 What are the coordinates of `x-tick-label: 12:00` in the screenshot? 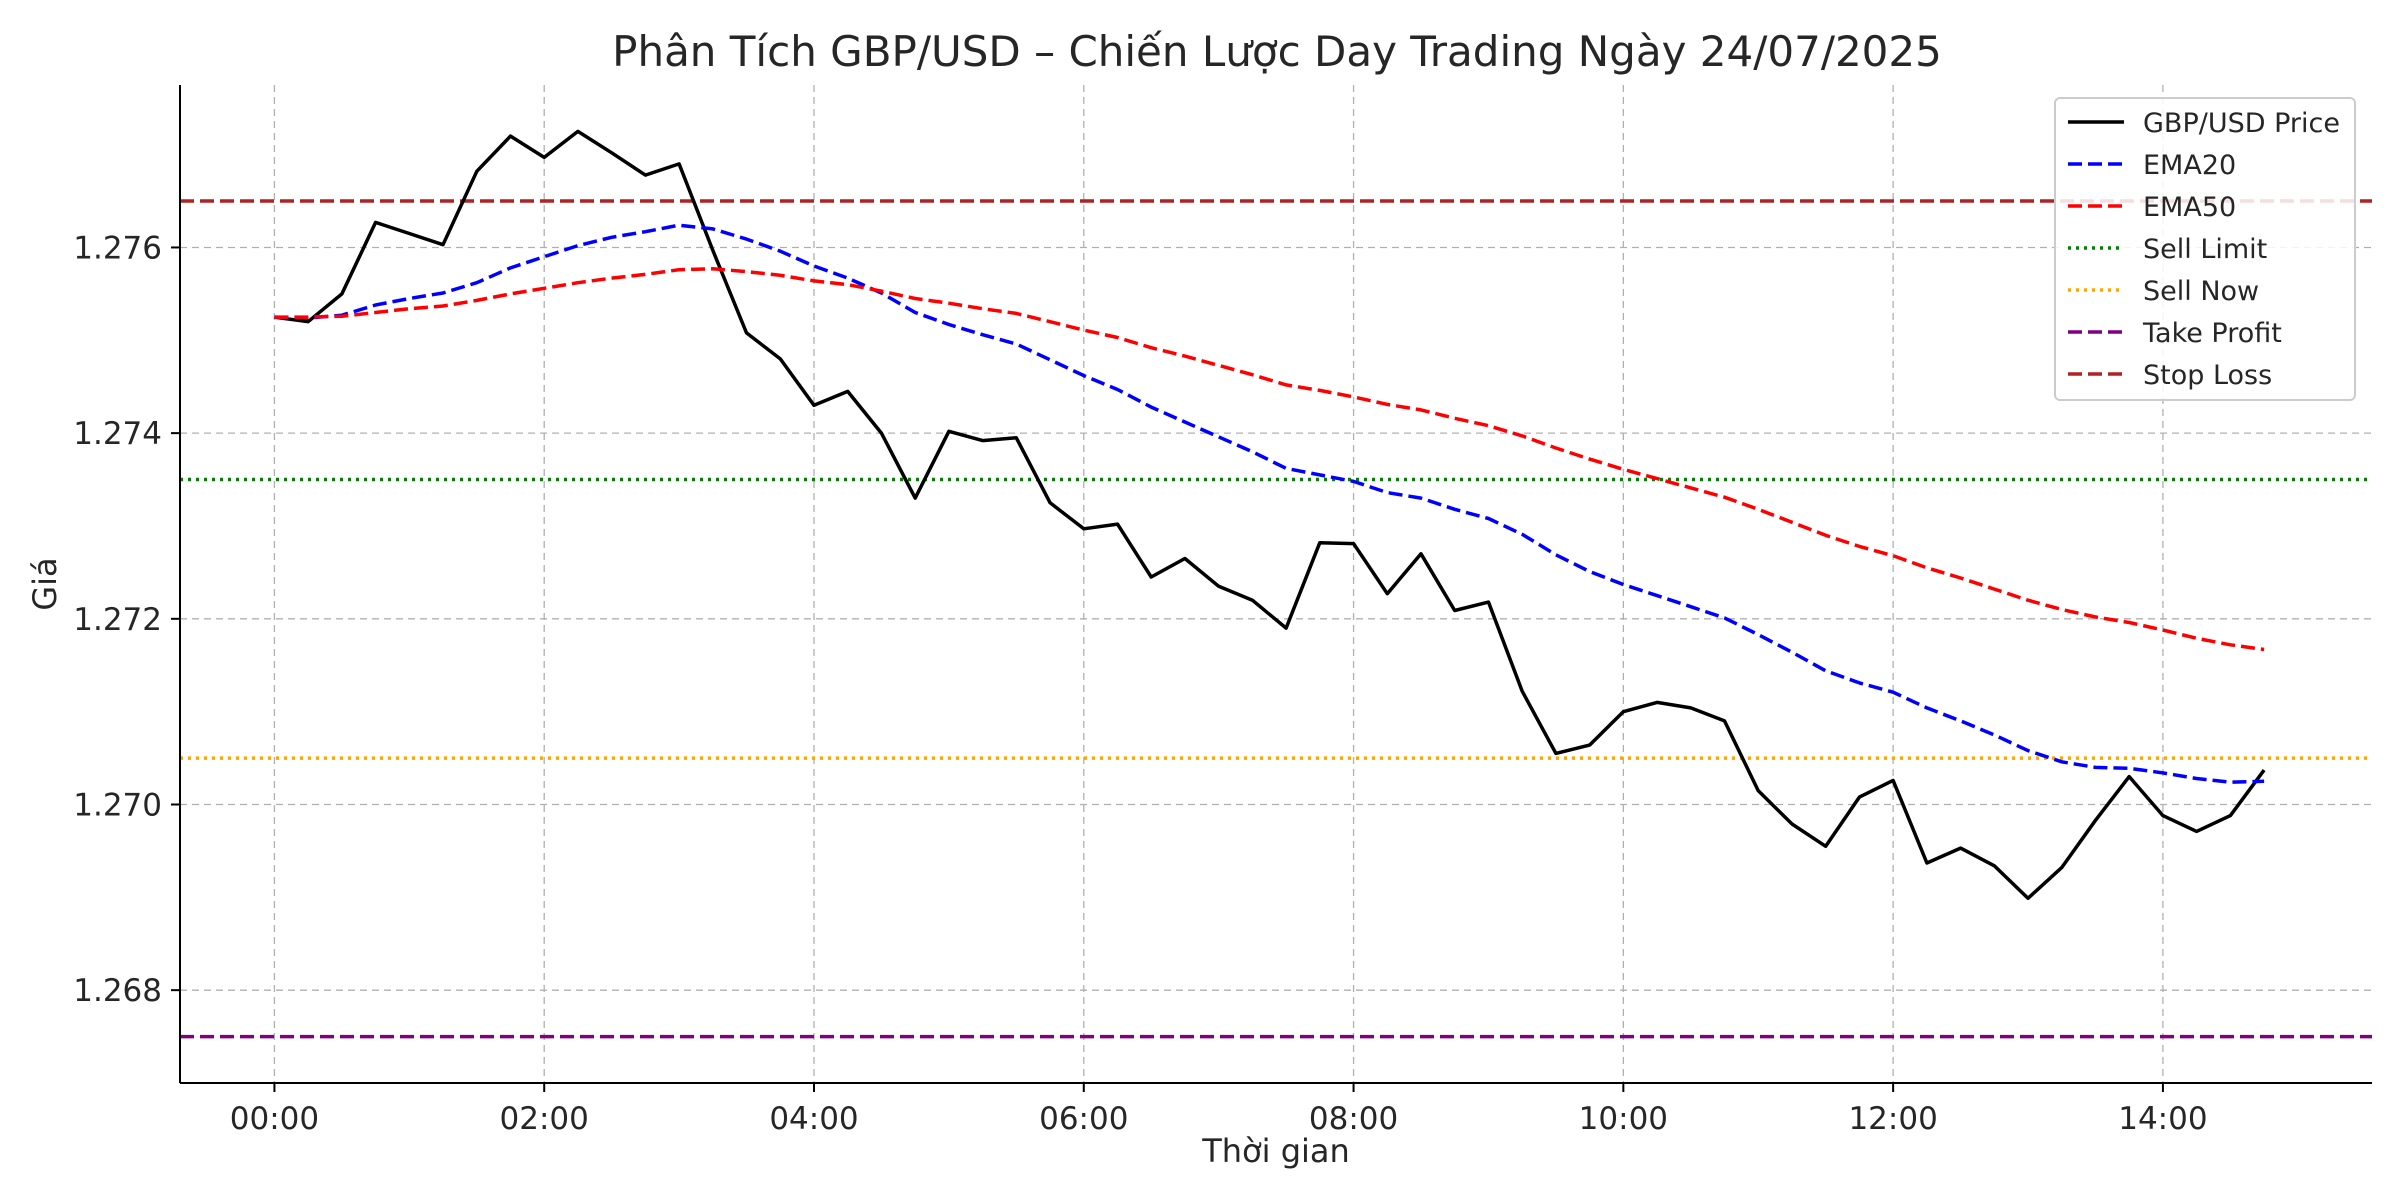 It's located at (1892, 1119).